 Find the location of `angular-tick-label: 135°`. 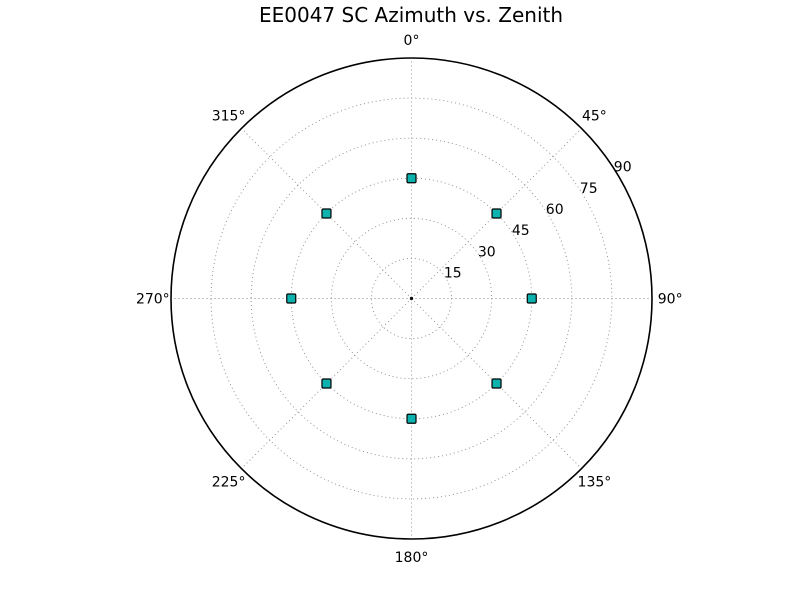

angular-tick-label: 135° is located at coordinates (595, 482).